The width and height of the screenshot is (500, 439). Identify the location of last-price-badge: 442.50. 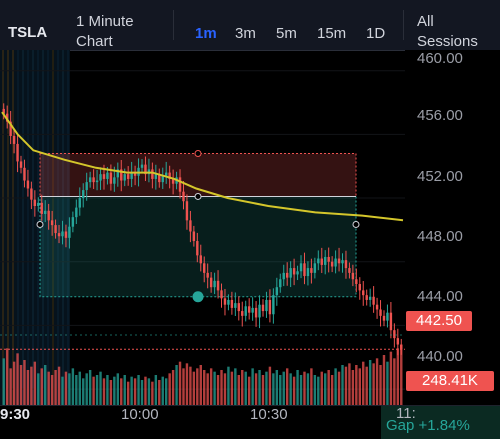
(439, 321).